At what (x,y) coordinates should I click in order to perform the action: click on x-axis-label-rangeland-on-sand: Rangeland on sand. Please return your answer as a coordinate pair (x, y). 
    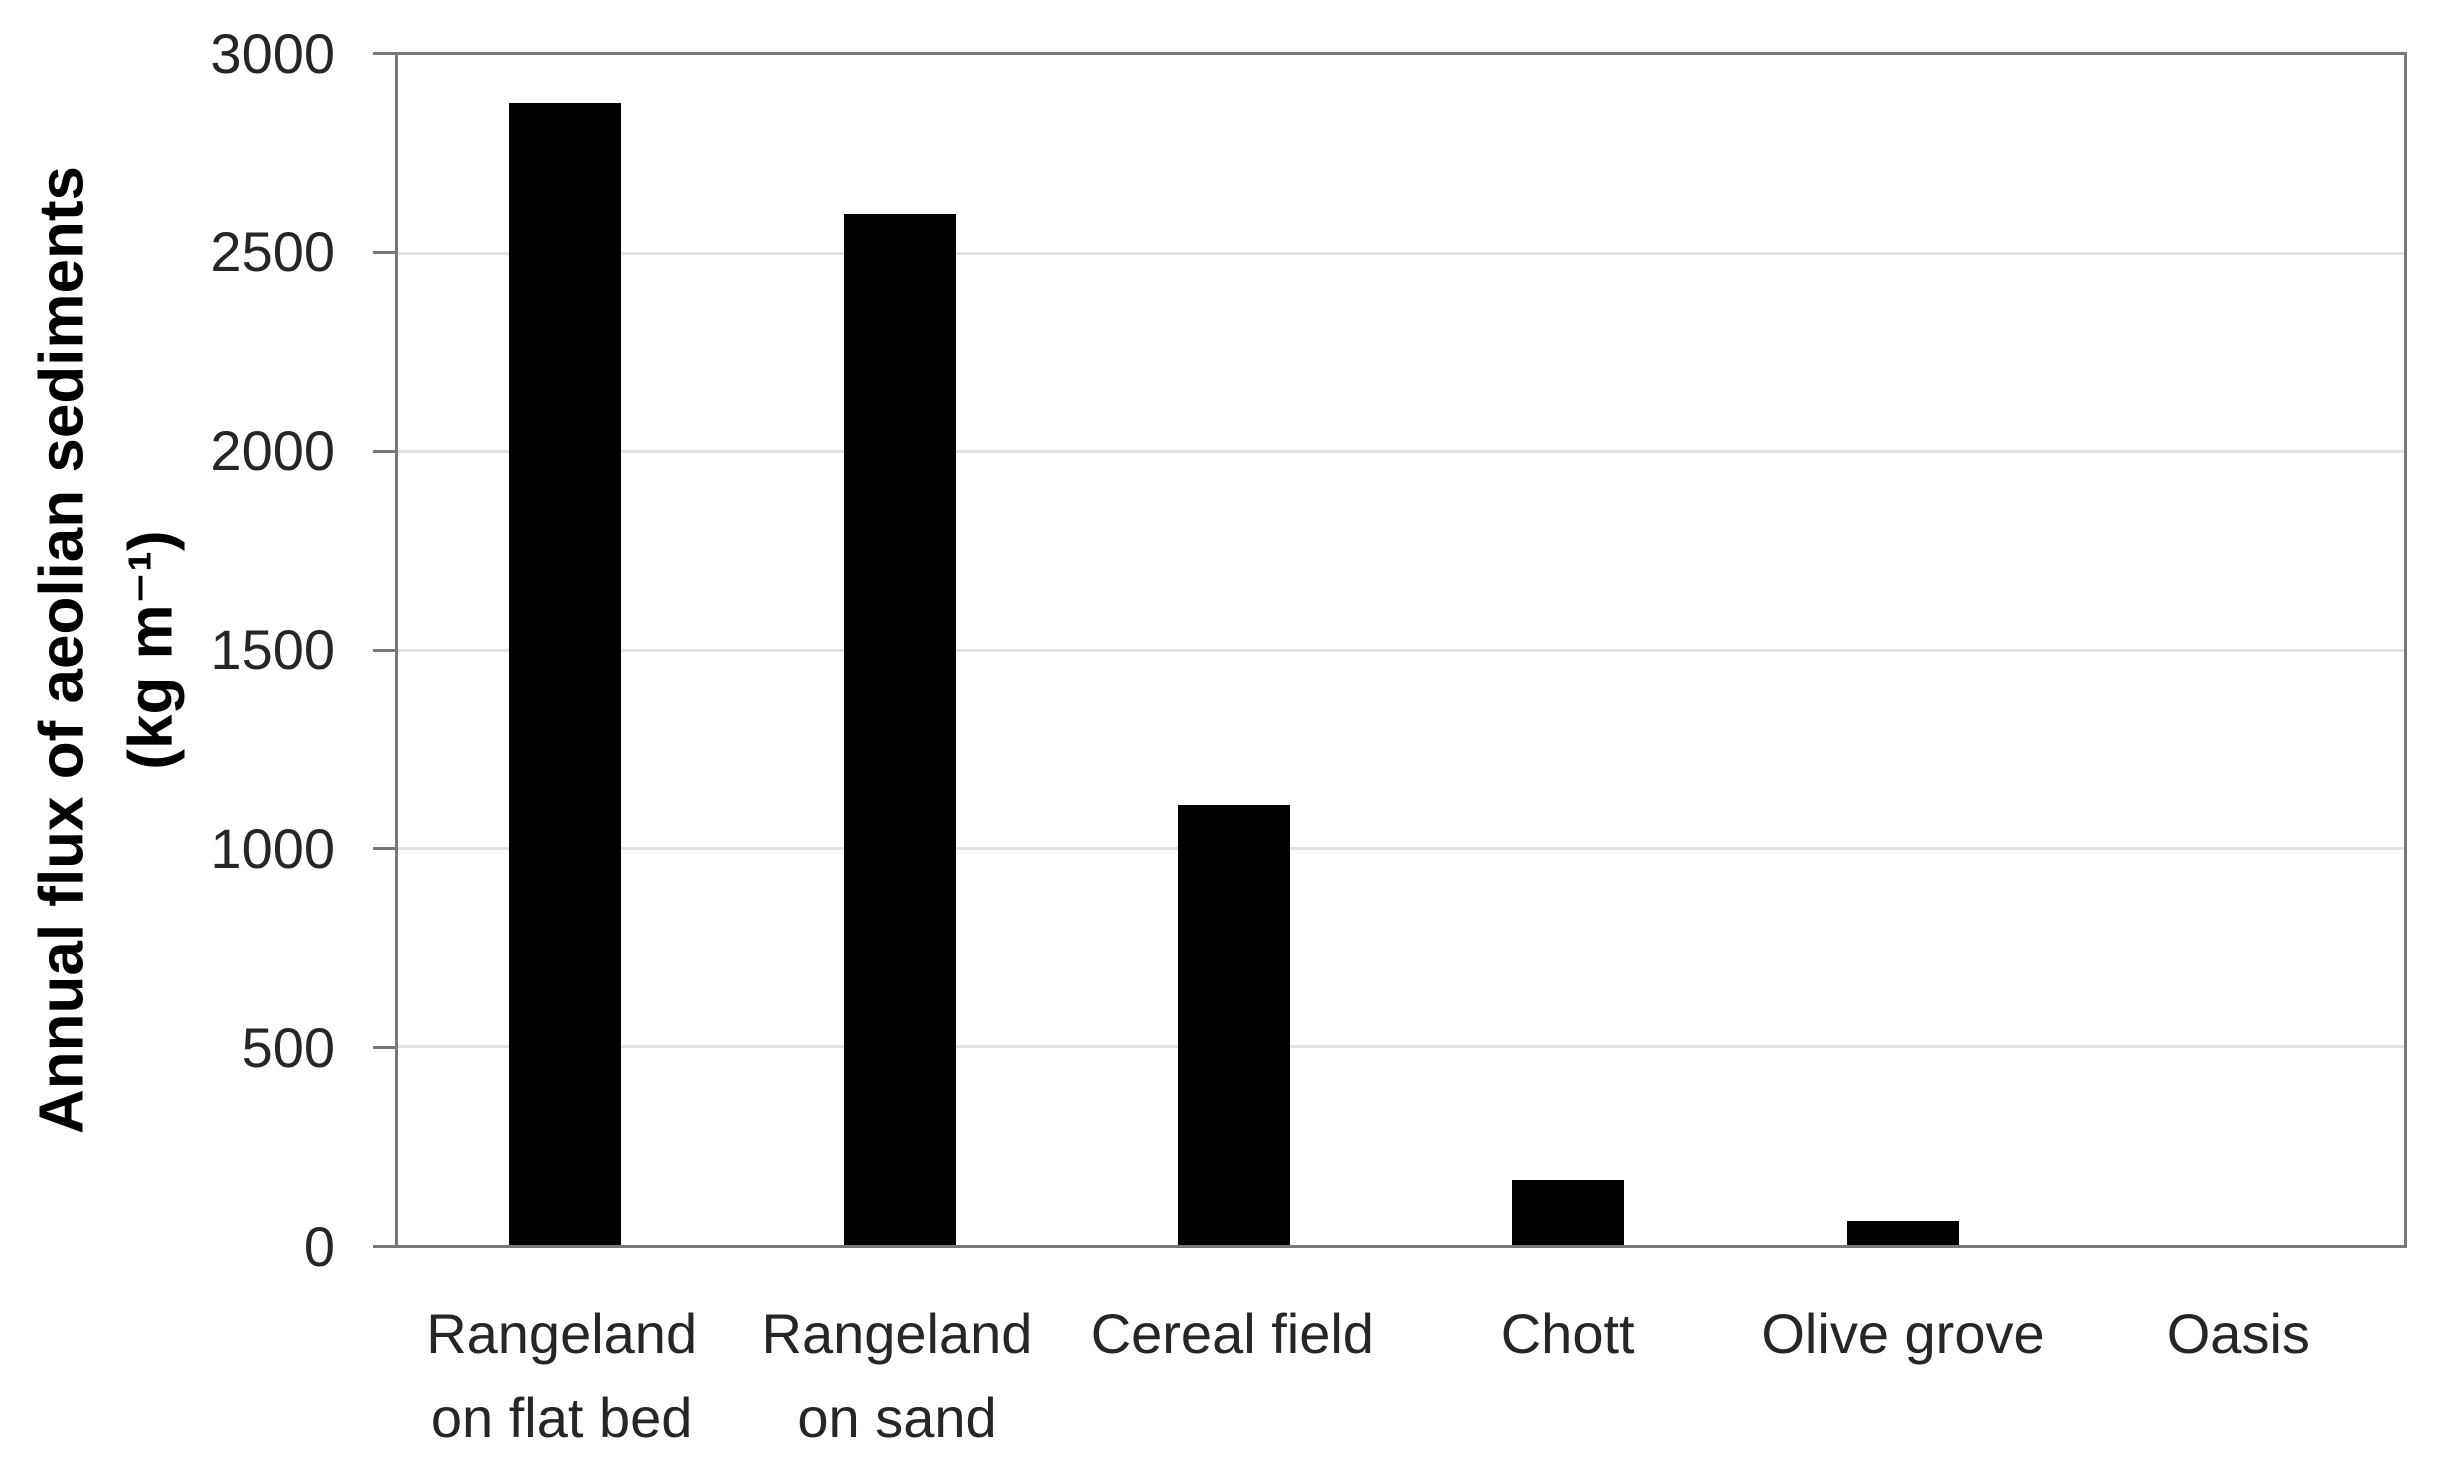
    Looking at the image, I should click on (897, 1375).